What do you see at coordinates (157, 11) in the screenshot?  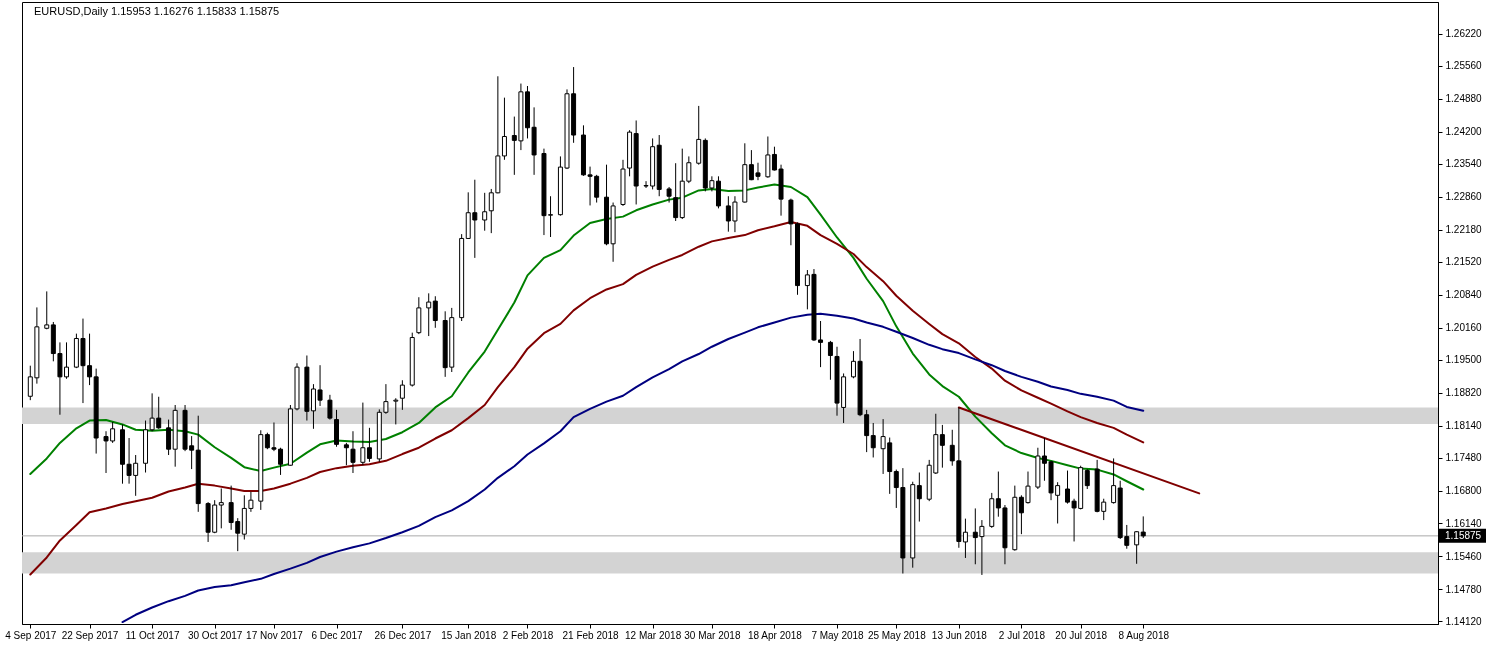 I see `chart-title: EURUSD,Daily 1.15953 1.16276 1.15833 1.15875` at bounding box center [157, 11].